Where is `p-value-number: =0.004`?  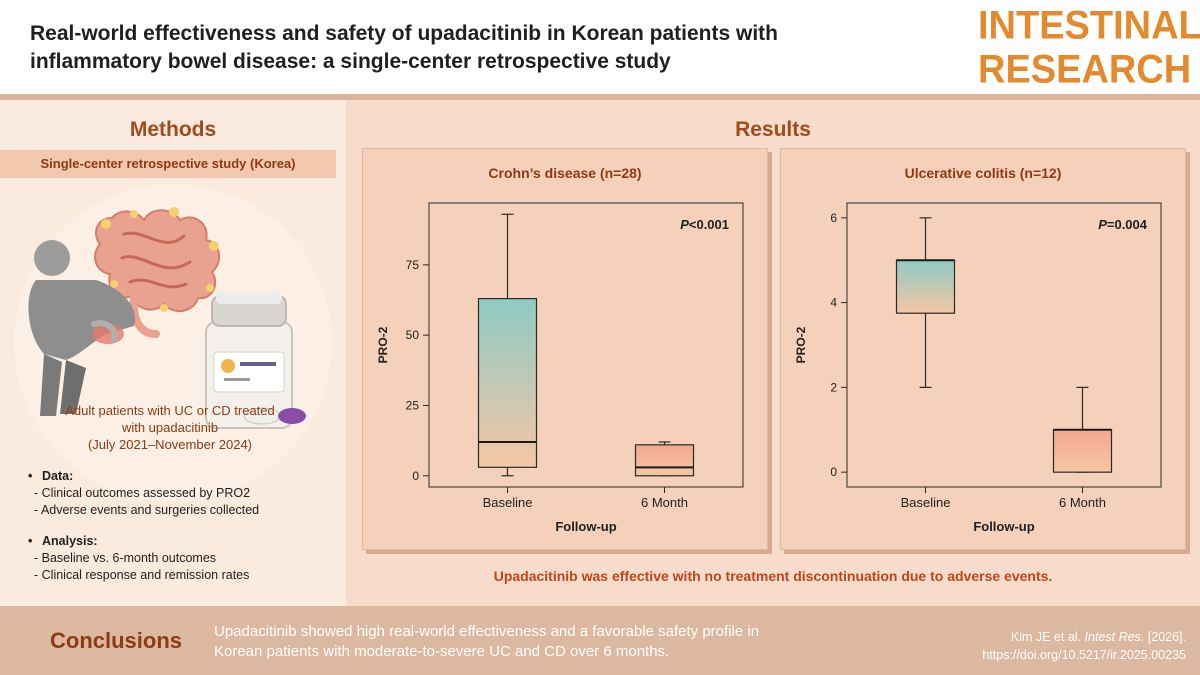
p-value-number: =0.004 is located at coordinates (1127, 224).